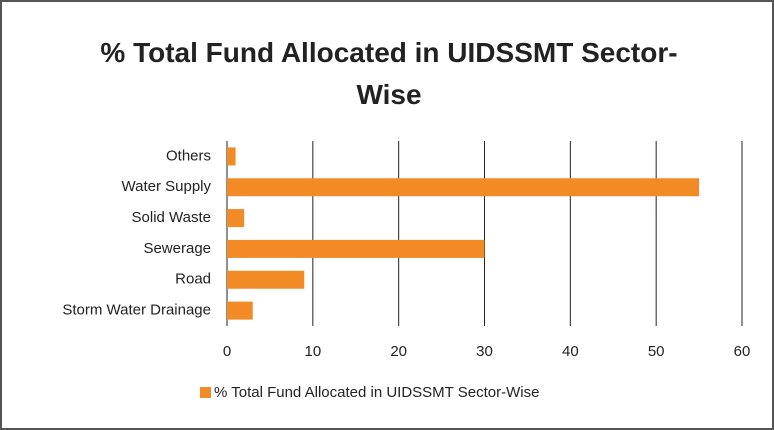  I want to click on x-tick-label: 30, so click(484, 351).